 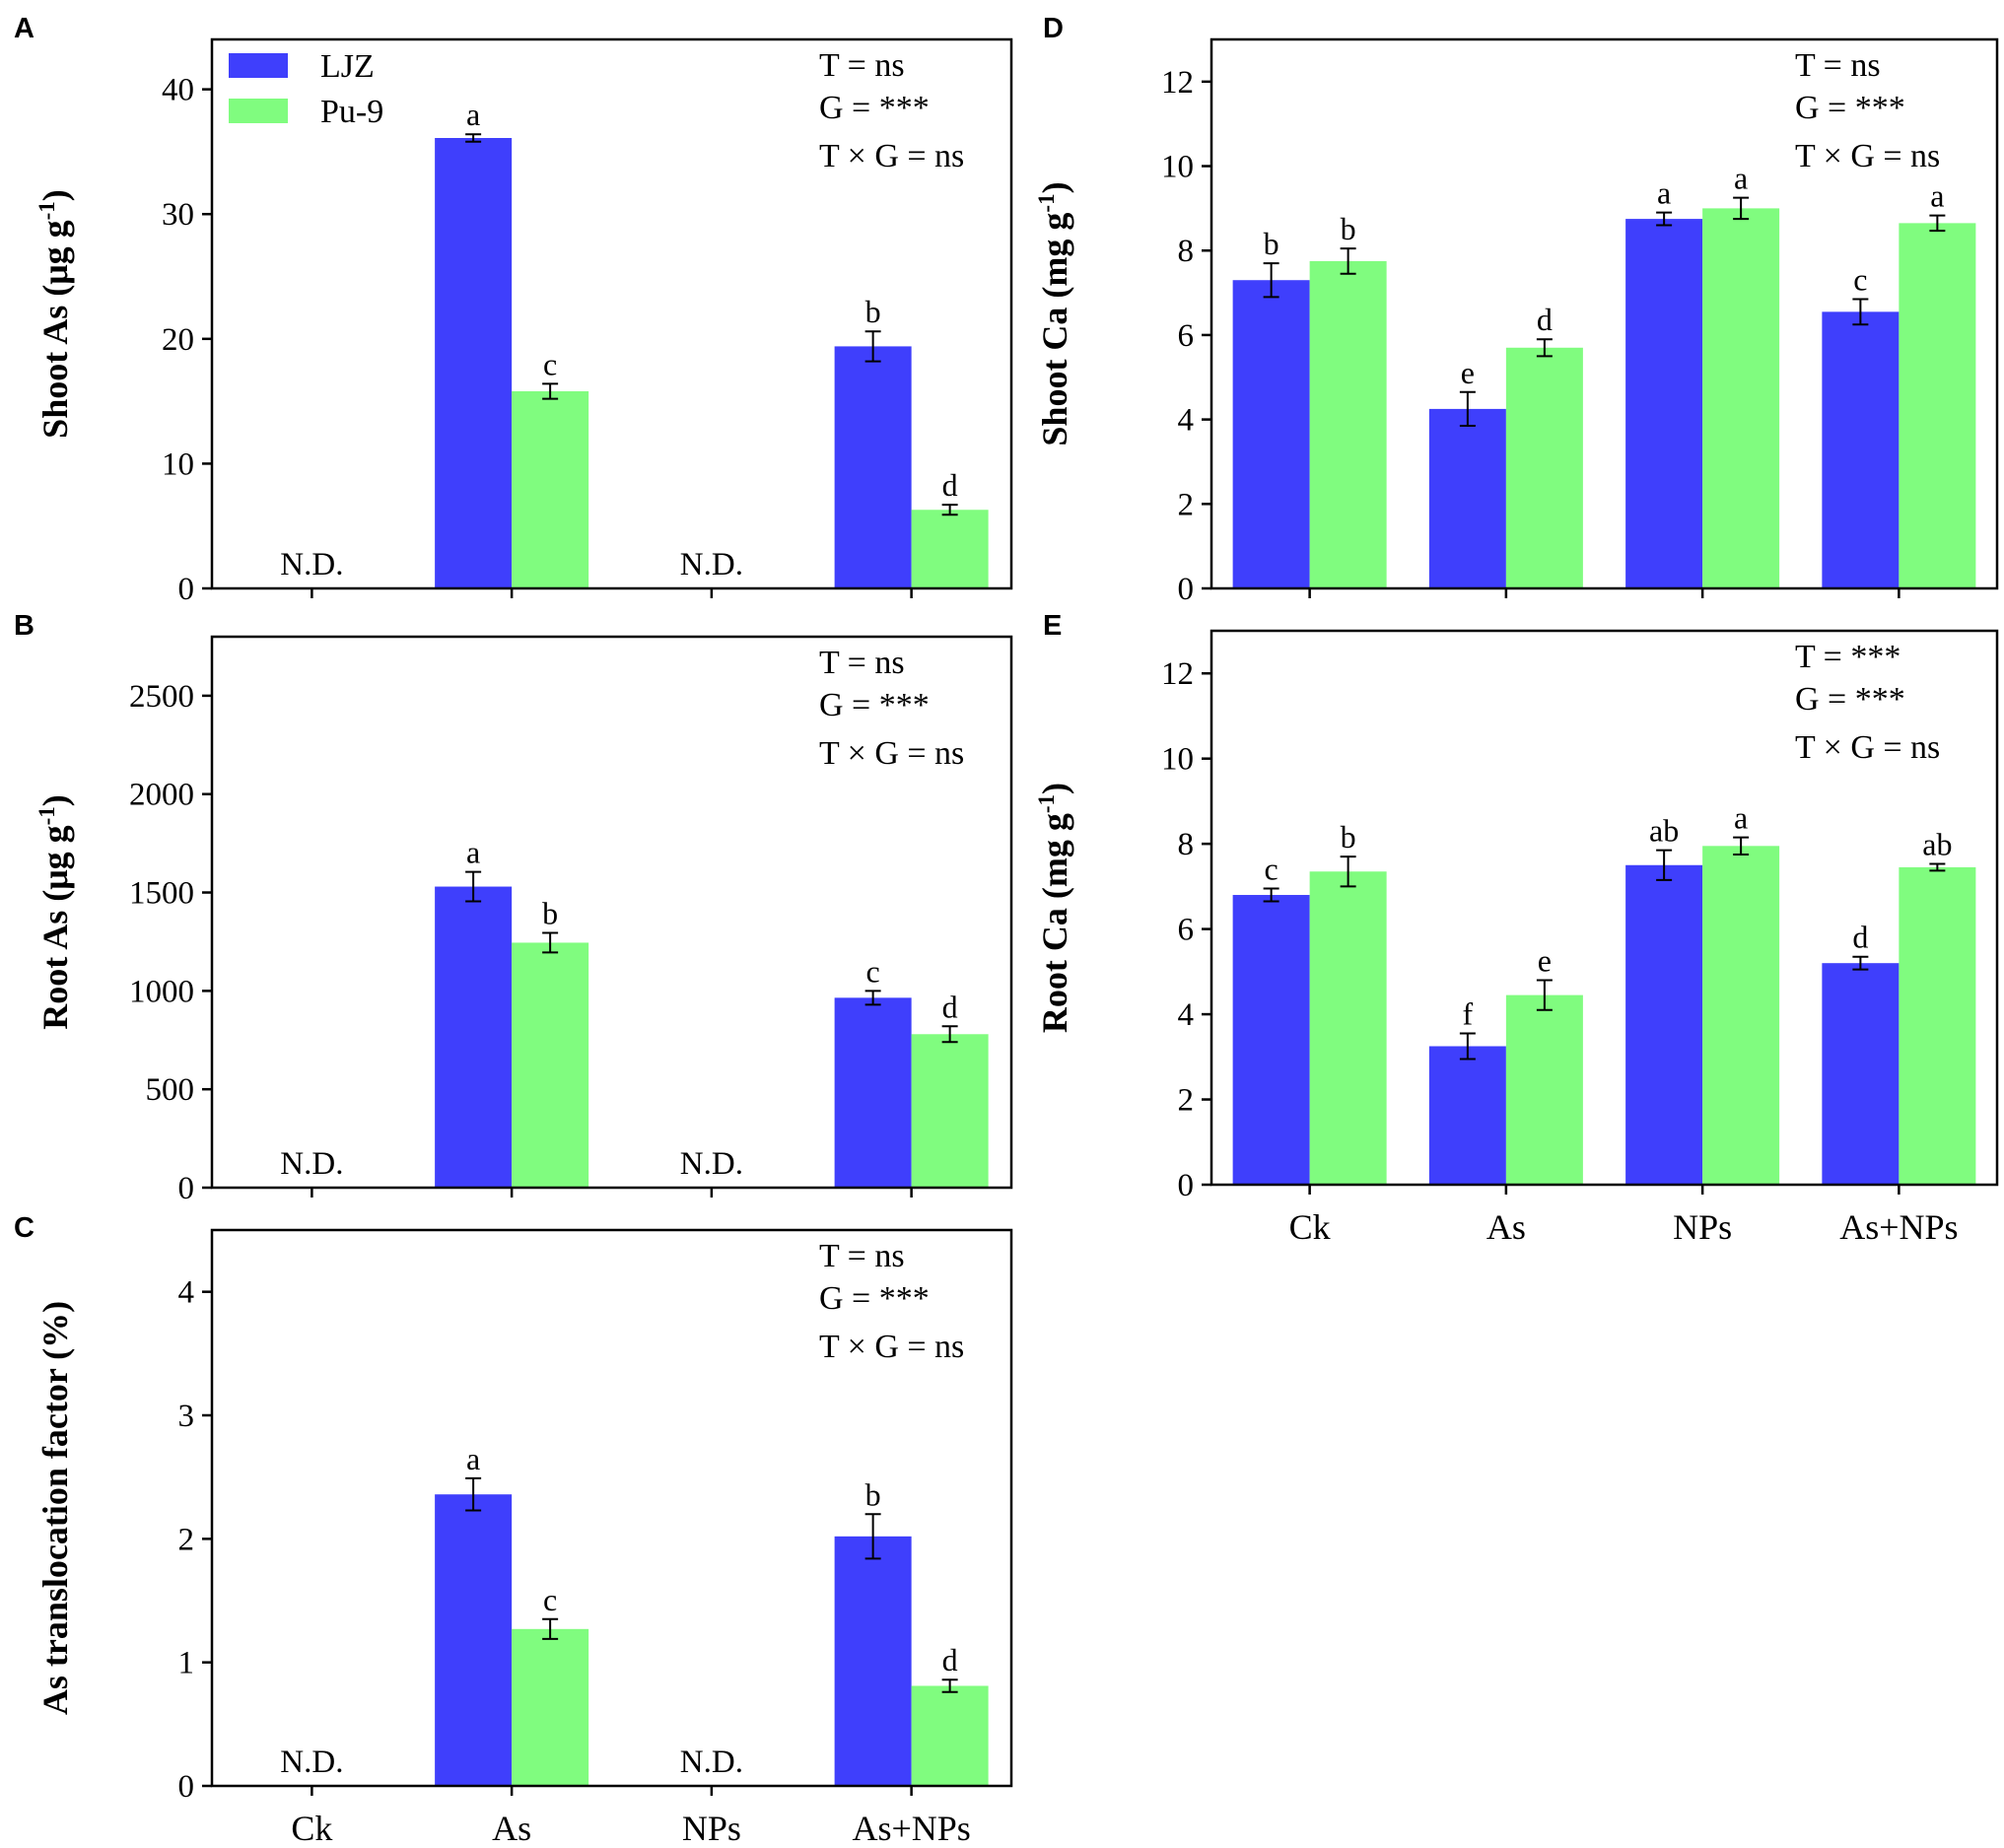 I want to click on bar-pu9-nps, so click(x=1741, y=398).